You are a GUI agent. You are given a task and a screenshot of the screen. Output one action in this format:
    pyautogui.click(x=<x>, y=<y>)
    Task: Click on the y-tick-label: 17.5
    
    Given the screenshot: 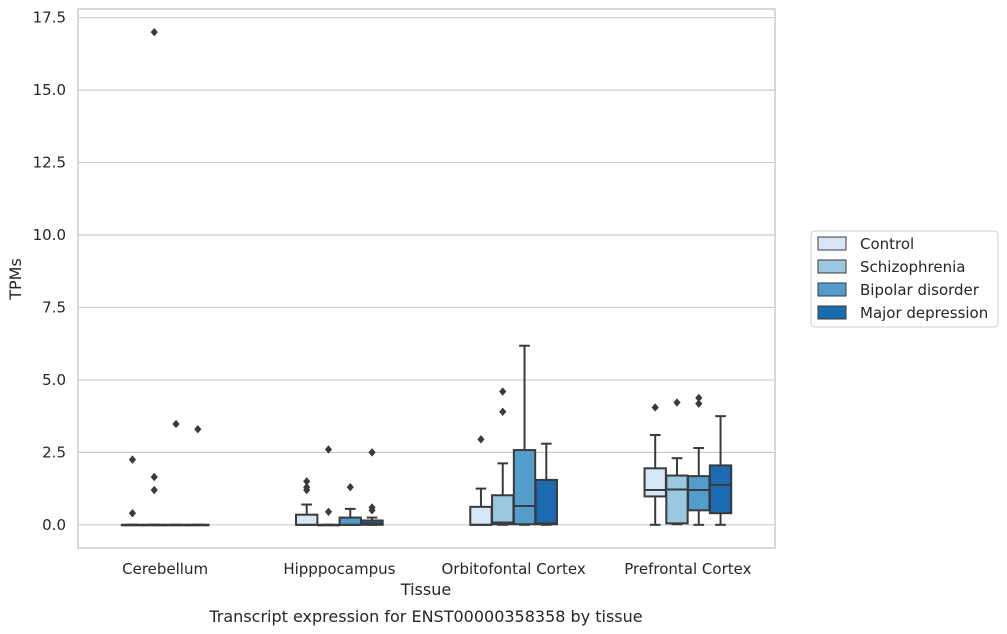 What is the action you would take?
    pyautogui.click(x=49, y=18)
    